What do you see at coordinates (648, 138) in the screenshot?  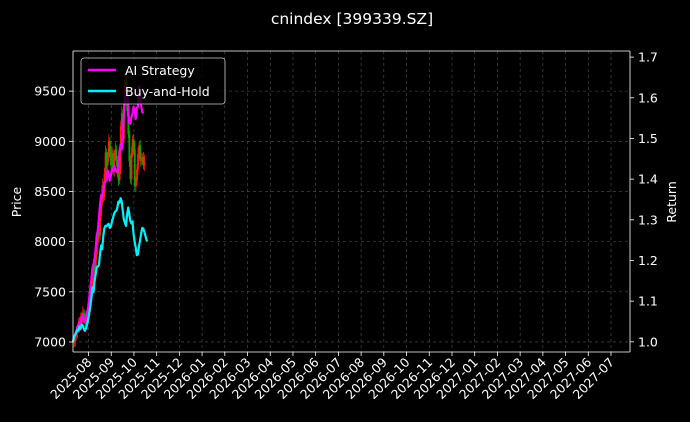 I see `y-tick-label-right: 1.5` at bounding box center [648, 138].